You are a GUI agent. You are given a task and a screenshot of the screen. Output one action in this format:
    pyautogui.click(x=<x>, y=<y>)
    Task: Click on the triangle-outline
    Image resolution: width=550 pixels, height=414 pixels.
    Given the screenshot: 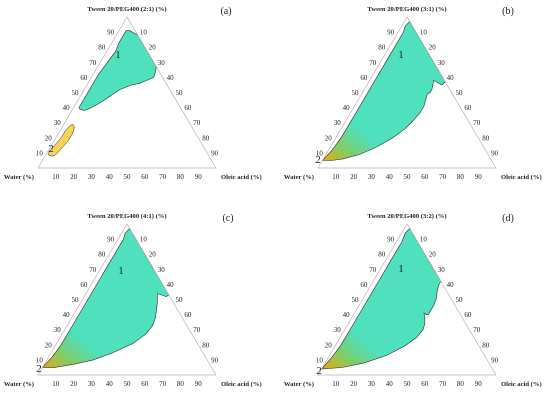 What is the action you would take?
    pyautogui.click(x=407, y=92)
    